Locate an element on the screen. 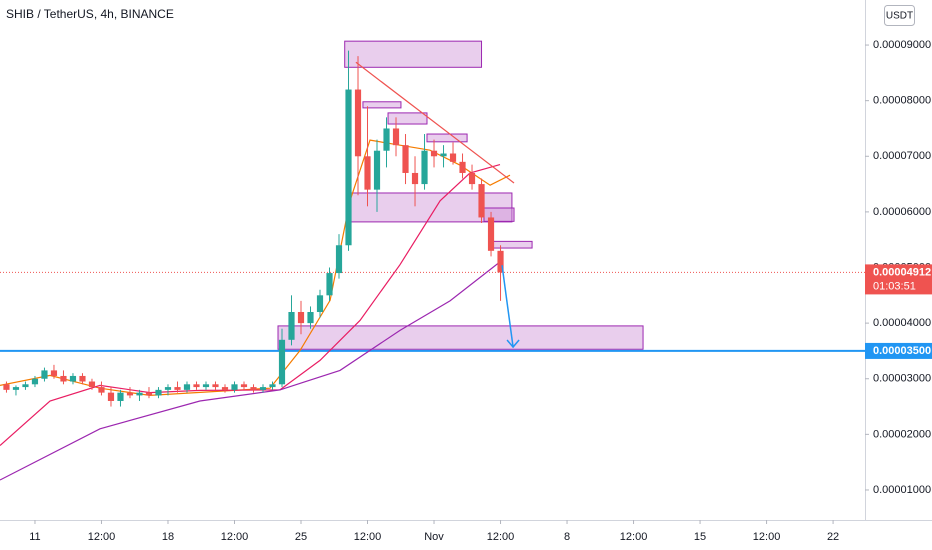  chart-title: SHIB / TetherUS, 4h, BINANCE is located at coordinates (90, 14).